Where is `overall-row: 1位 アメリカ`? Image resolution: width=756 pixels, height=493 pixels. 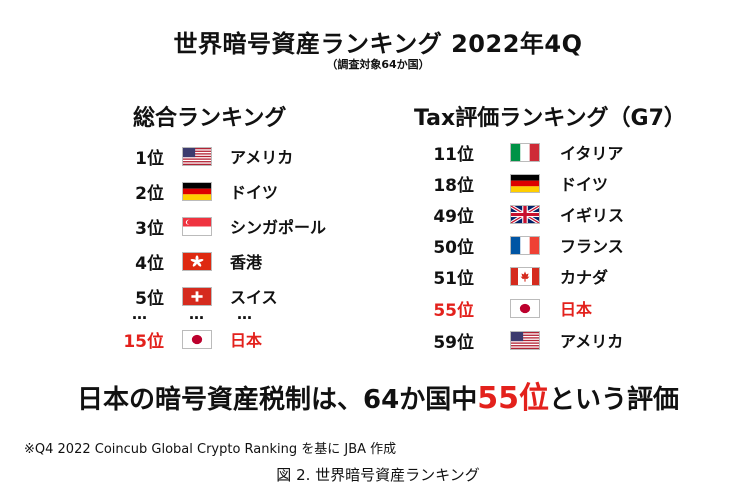
overall-row: 1位 アメリカ is located at coordinates (201, 156).